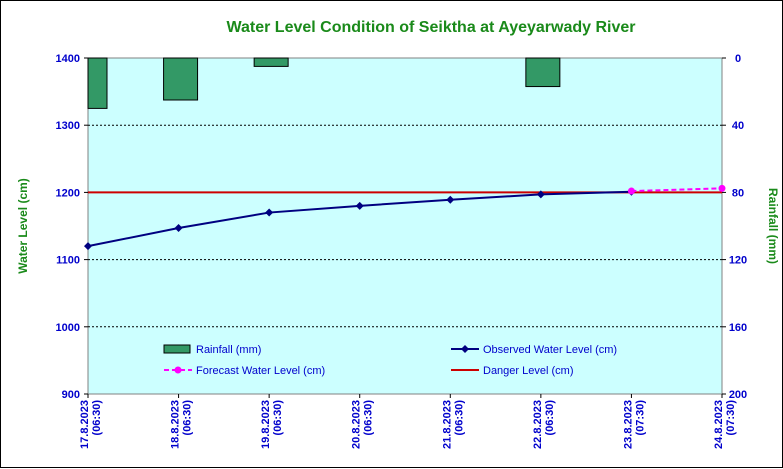  What do you see at coordinates (71, 395) in the screenshot?
I see `left-tick-label: 900` at bounding box center [71, 395].